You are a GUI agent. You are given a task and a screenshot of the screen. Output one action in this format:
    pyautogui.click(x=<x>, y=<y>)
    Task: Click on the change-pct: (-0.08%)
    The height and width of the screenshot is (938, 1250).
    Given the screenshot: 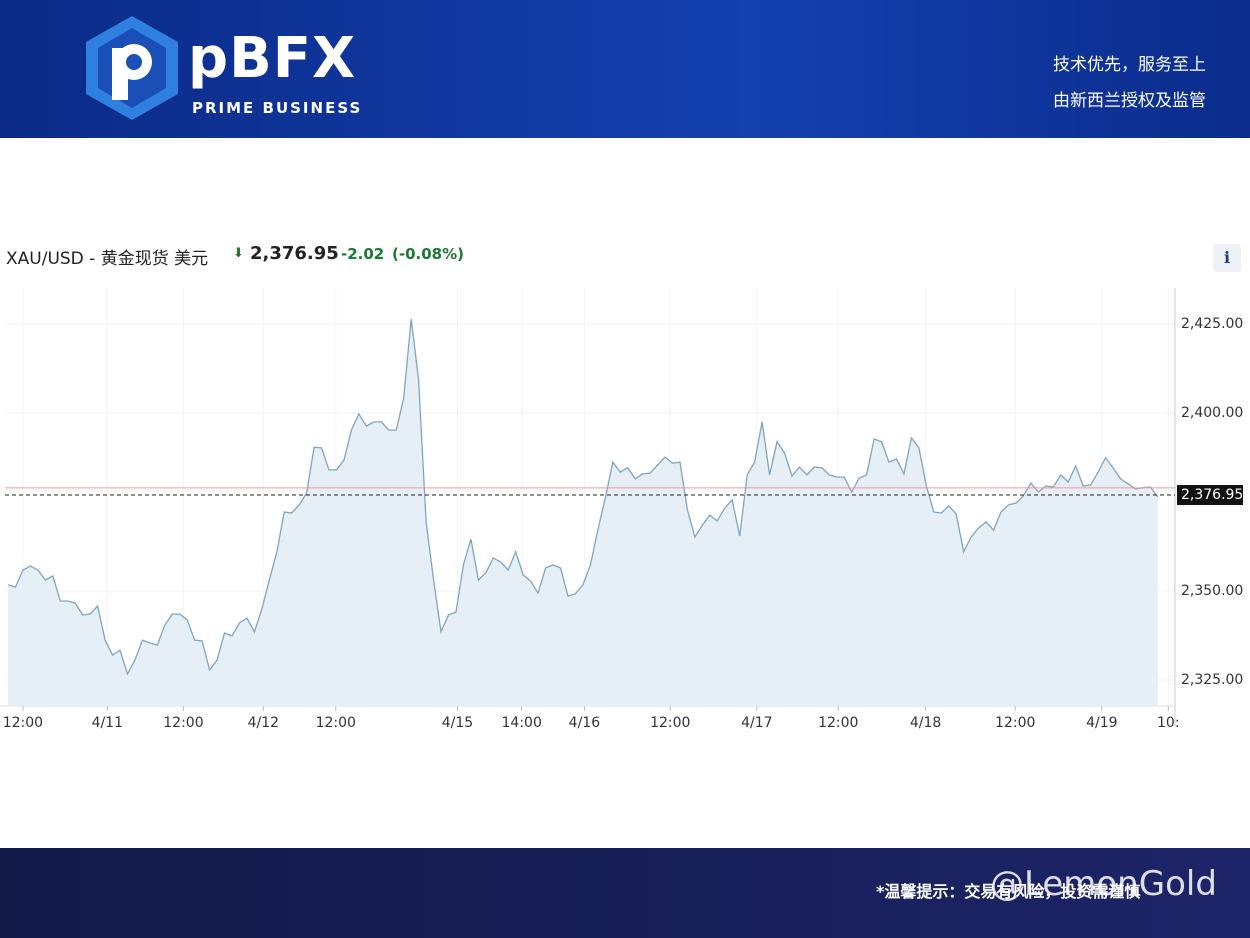 What is the action you would take?
    pyautogui.click(x=428, y=254)
    